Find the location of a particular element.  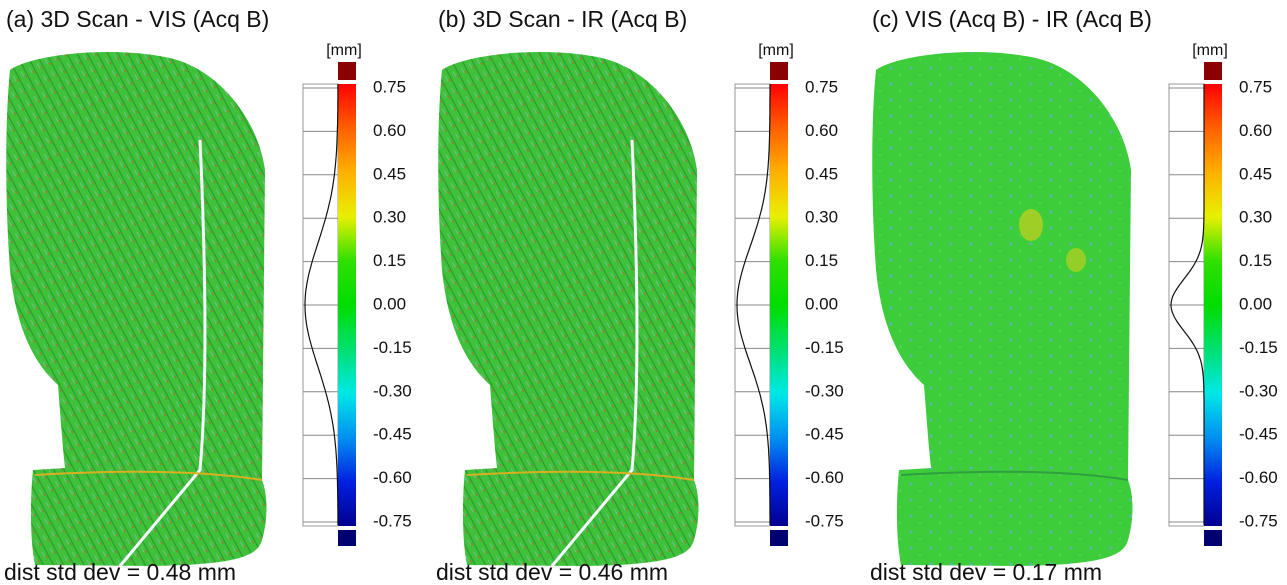

panel-title: (a) 3D Scan - VIS (Acq B) is located at coordinates (137, 19).